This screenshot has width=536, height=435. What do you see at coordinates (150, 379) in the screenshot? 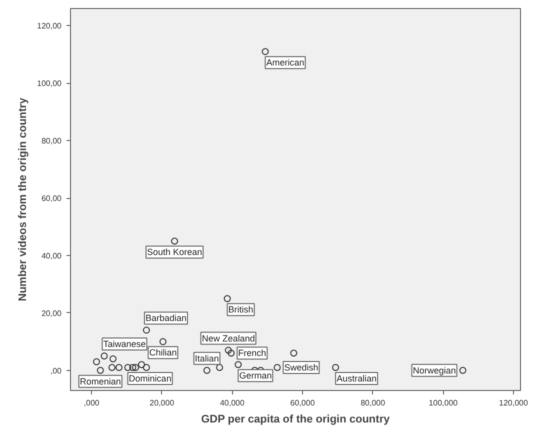
I see `annotation: Dominican` at bounding box center [150, 379].